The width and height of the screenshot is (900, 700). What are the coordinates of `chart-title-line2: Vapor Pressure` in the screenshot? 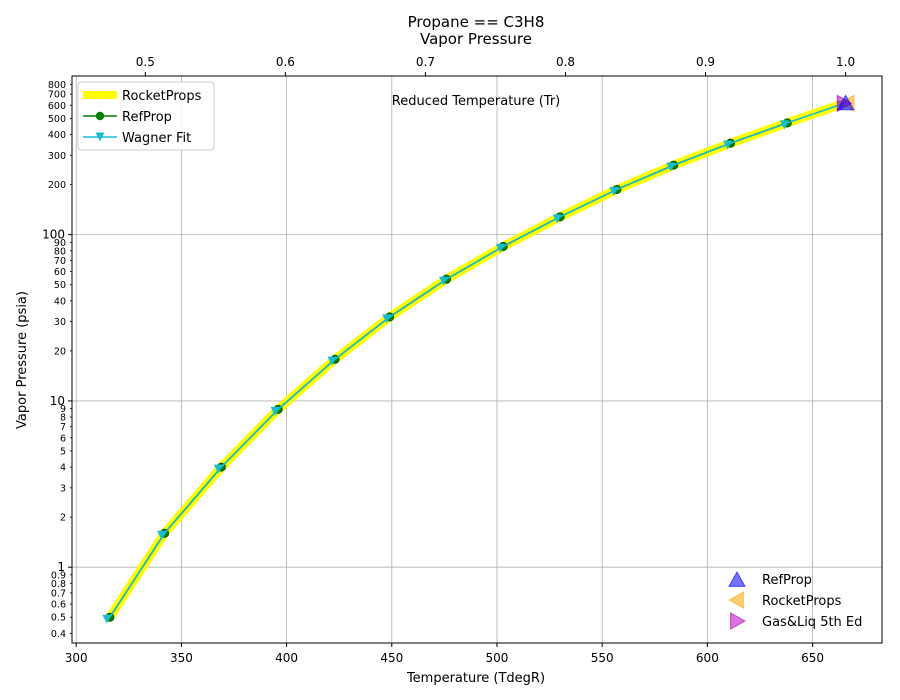 It's located at (476, 39).